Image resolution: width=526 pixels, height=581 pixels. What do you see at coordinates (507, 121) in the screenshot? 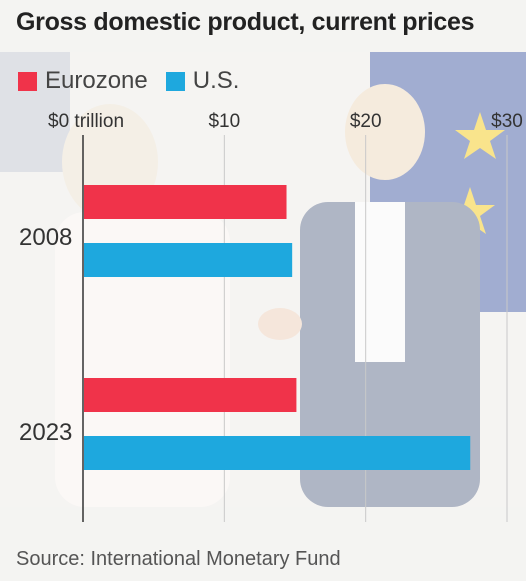
I see `x-tick-label: $30` at bounding box center [507, 121].